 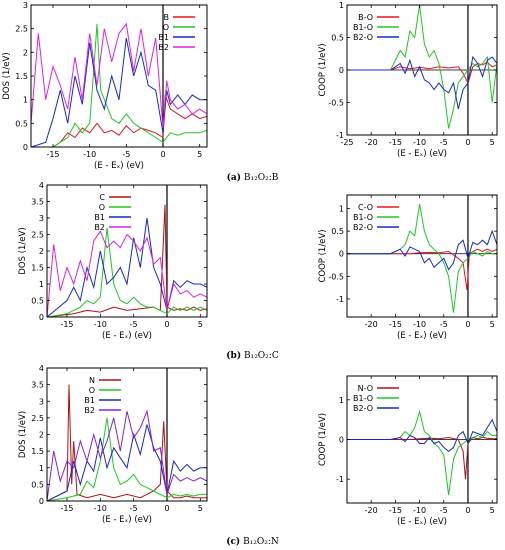 What do you see at coordinates (233, 178) in the screenshot?
I see `caption-a-tag: (a)` at bounding box center [233, 178].